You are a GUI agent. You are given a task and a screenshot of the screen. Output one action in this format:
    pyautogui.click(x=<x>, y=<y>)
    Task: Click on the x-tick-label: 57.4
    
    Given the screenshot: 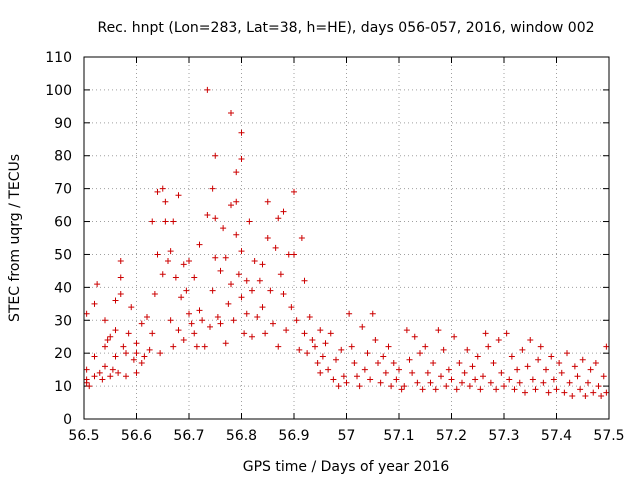 What is the action you would take?
    pyautogui.click(x=556, y=436)
    